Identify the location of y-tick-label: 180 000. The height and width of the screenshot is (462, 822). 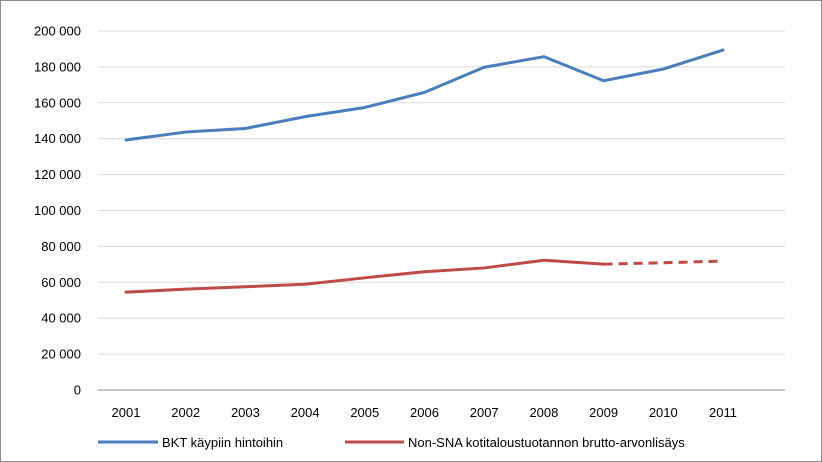
(57, 66).